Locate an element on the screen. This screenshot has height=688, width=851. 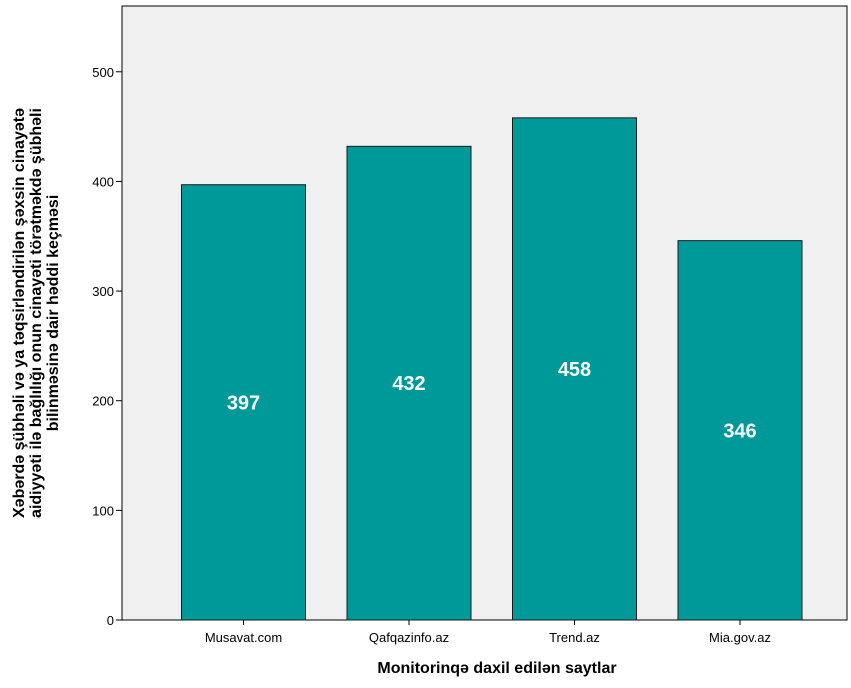
x-tick-label: Trend.az is located at coordinates (574, 637).